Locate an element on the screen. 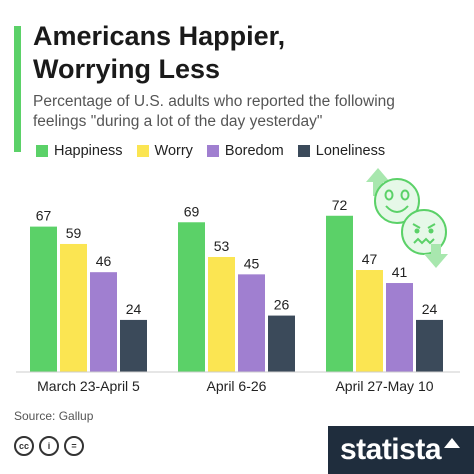  data-label-worry-march-23-april-5: 59 is located at coordinates (74, 233).